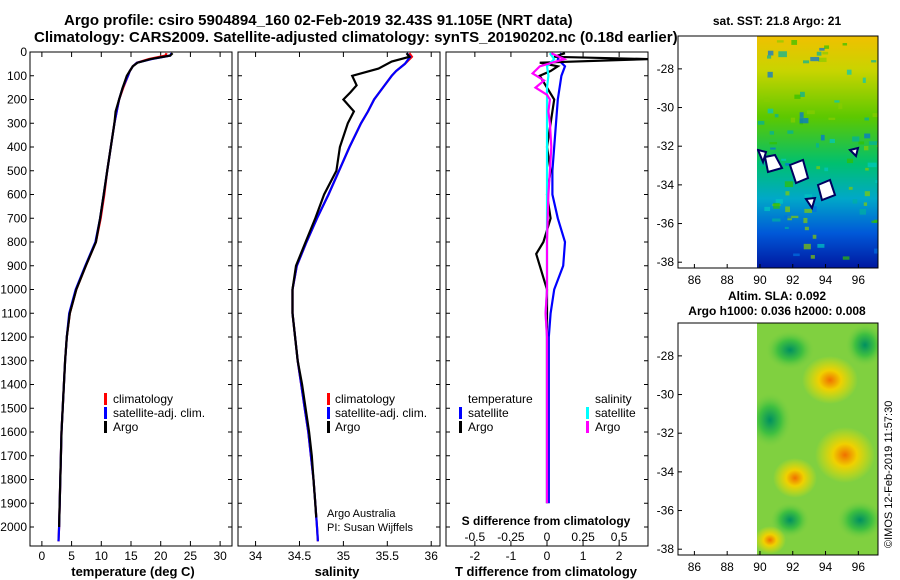  I want to click on diff-t-xtick-label: -1, so click(511, 556).